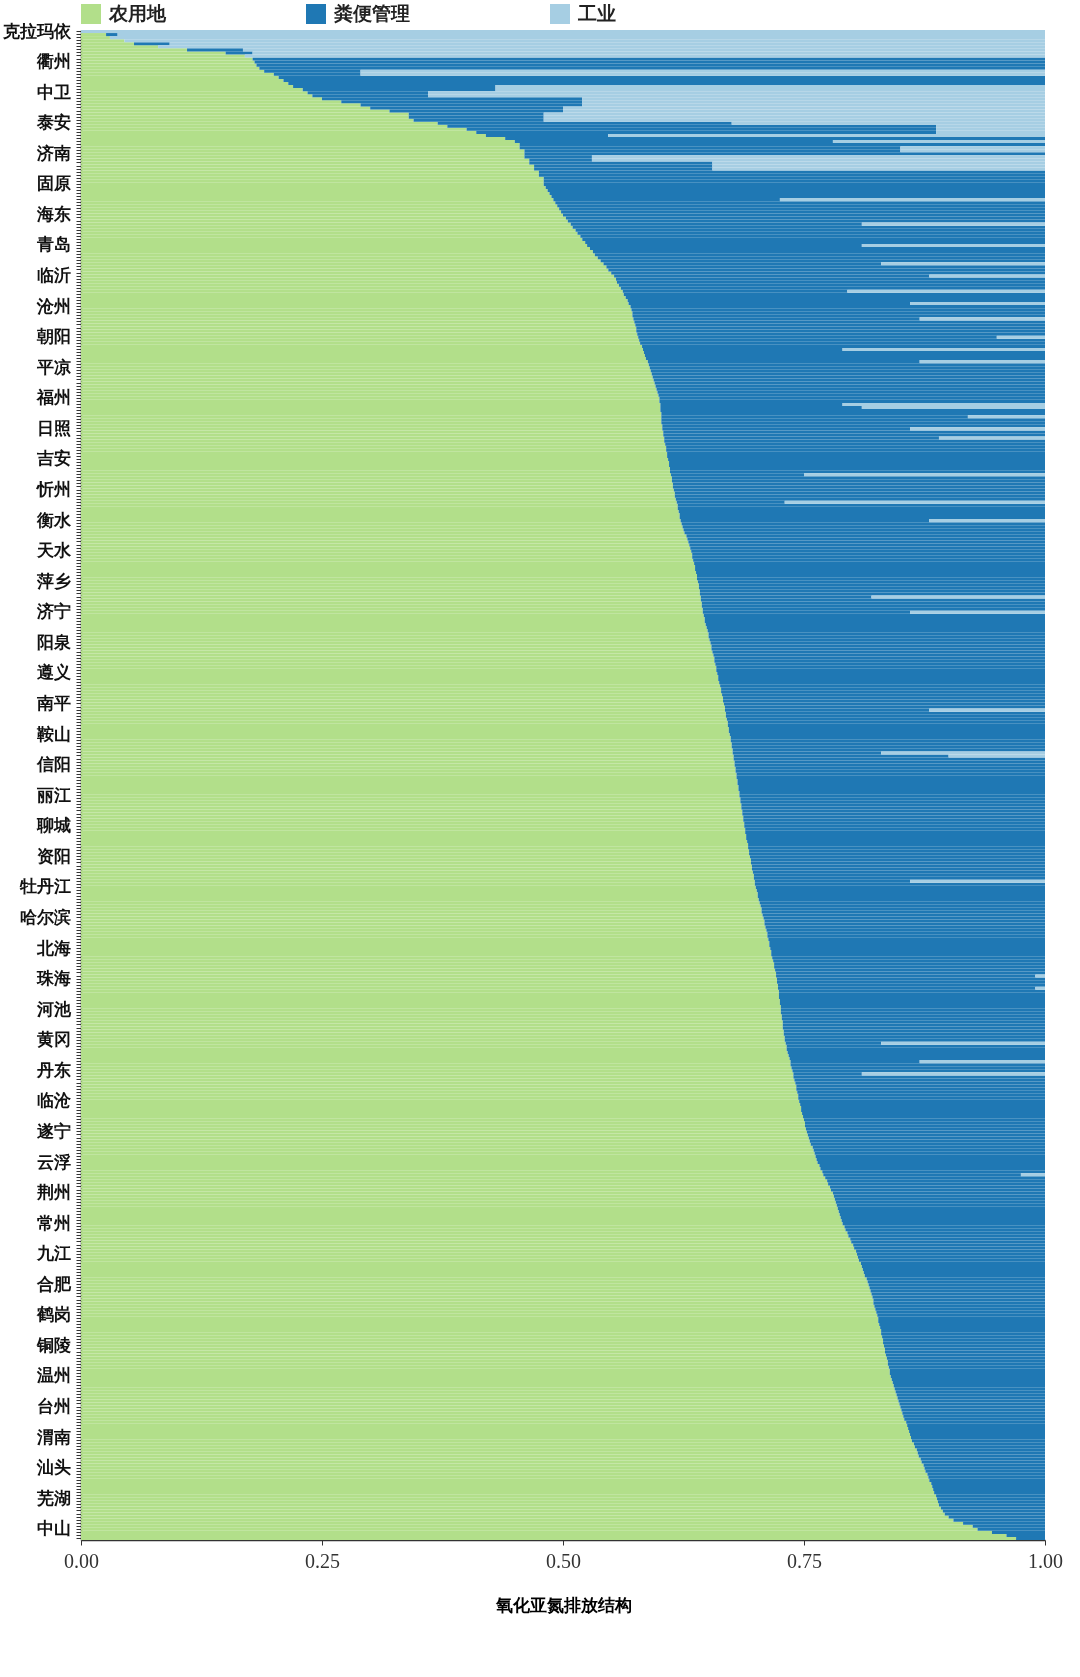 This screenshot has height=1677, width=1080. I want to click on y-tick-label: 遵义, so click(53, 673).